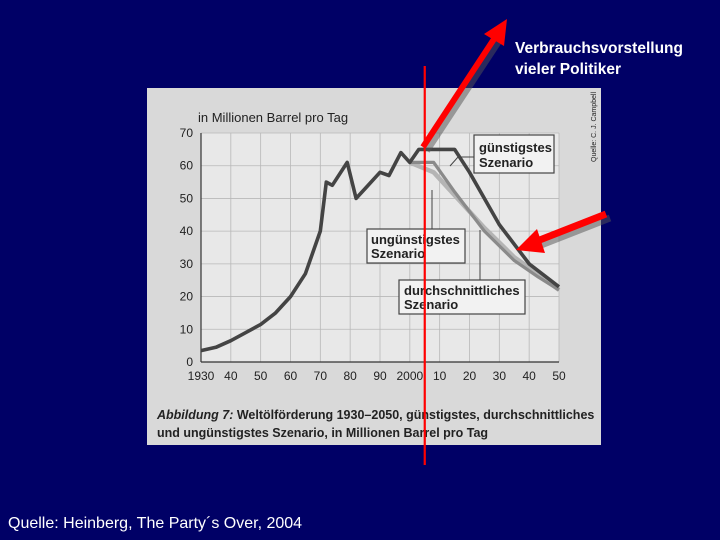 This screenshot has height=540, width=720. Describe the element at coordinates (380, 376) in the screenshot. I see `x-tick-label: 90` at that location.